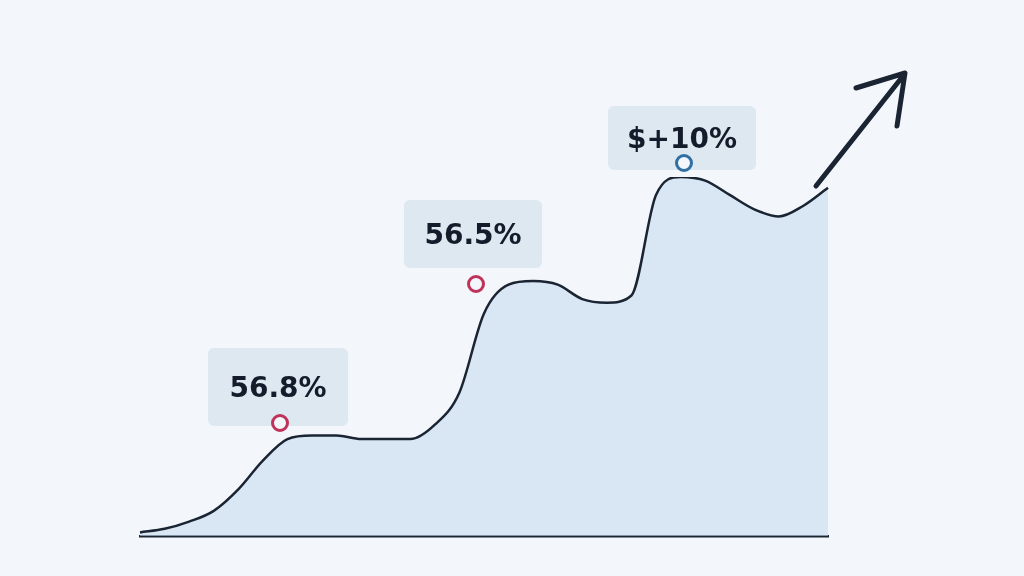  Describe the element at coordinates (473, 234) in the screenshot. I see `annotation: 56.5%` at that location.